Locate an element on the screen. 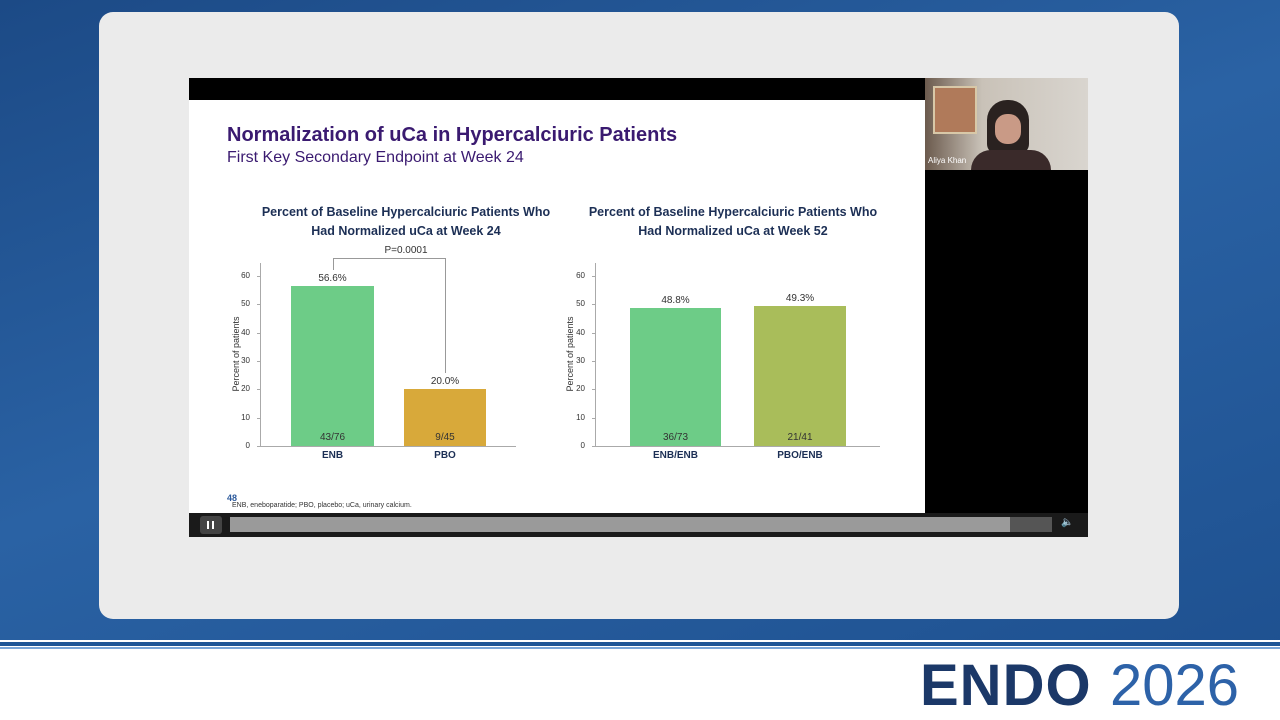 This screenshot has height=720, width=1280. slide-subtitle: First Key Secondary Endpoint at Week 24 is located at coordinates (375, 157).